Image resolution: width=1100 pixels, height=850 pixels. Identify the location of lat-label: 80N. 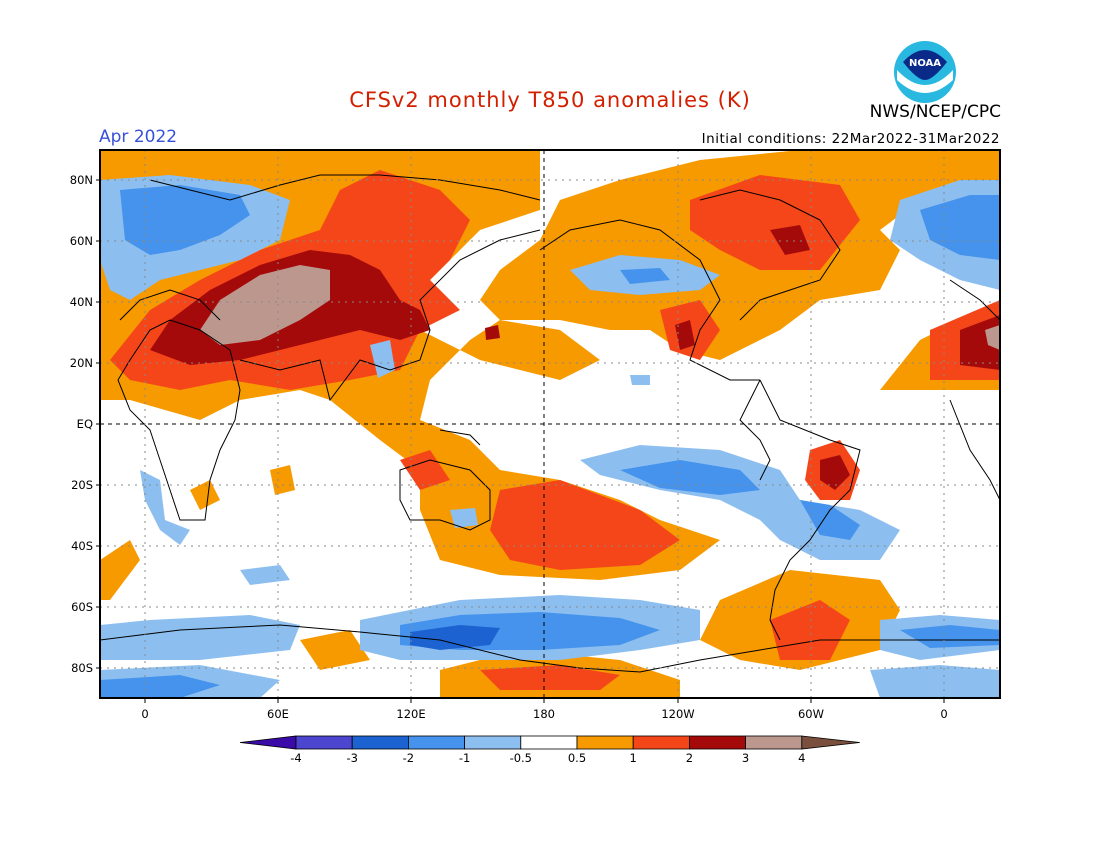
(81, 180).